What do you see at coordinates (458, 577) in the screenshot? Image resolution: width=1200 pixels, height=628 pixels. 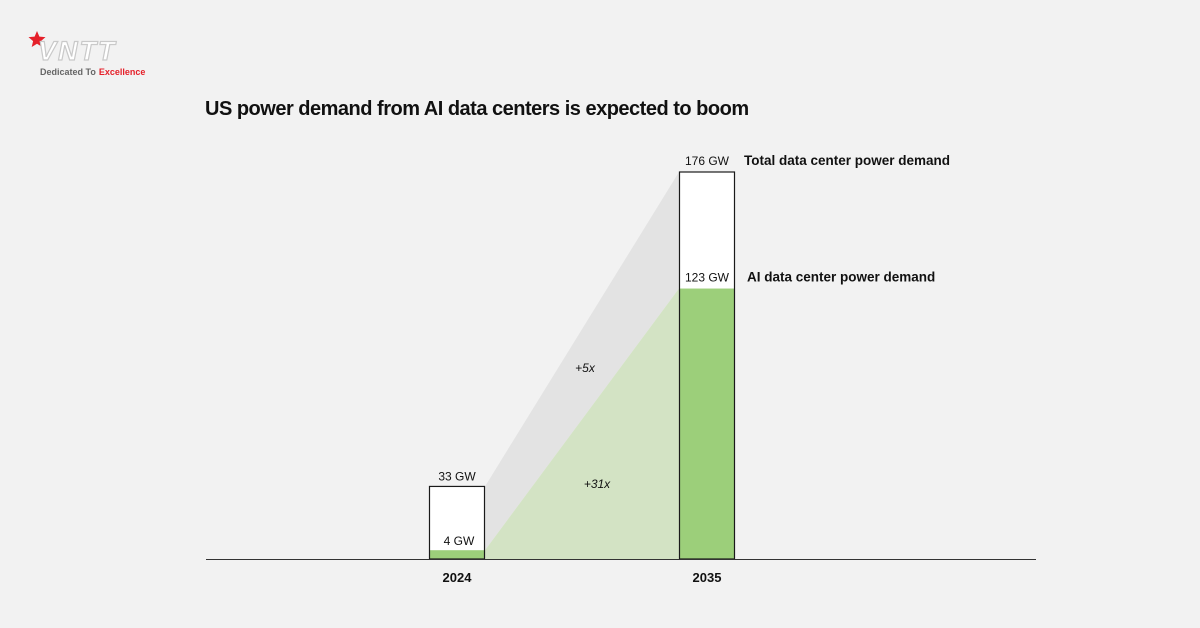 I see `x-tick-label-2024: 2024` at bounding box center [458, 577].